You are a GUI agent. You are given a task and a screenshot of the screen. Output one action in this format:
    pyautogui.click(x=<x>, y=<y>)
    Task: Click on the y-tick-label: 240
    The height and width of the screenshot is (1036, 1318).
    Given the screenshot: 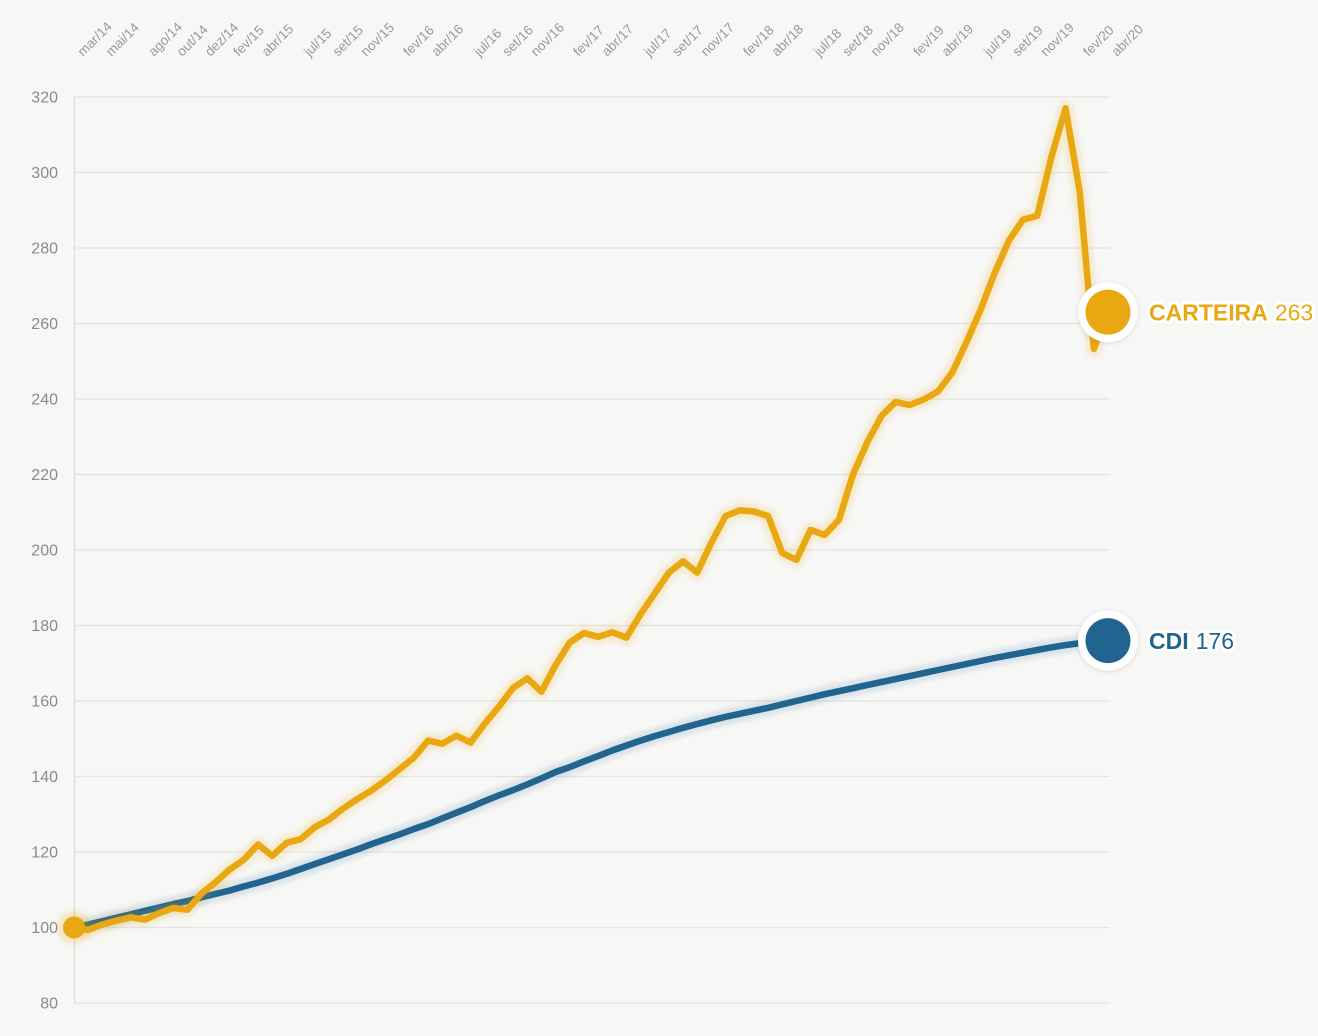 What is the action you would take?
    pyautogui.click(x=44, y=400)
    